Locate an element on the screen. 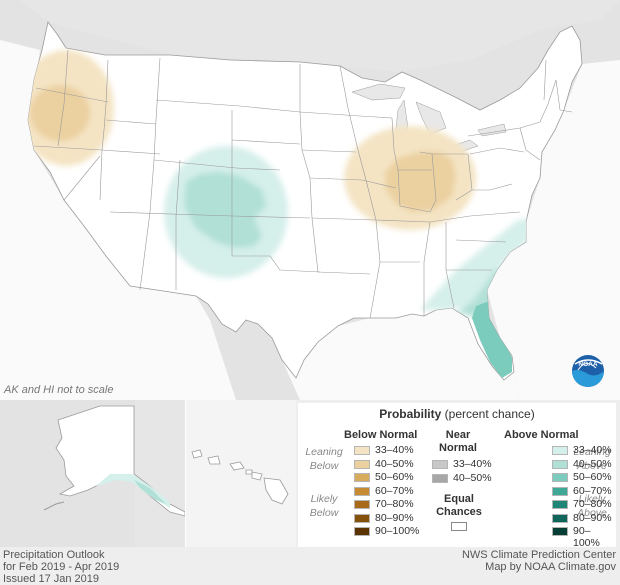 This screenshot has height=585, width=620. credit-map-by: Map by NOAA Climate.gov is located at coordinates (550, 567).